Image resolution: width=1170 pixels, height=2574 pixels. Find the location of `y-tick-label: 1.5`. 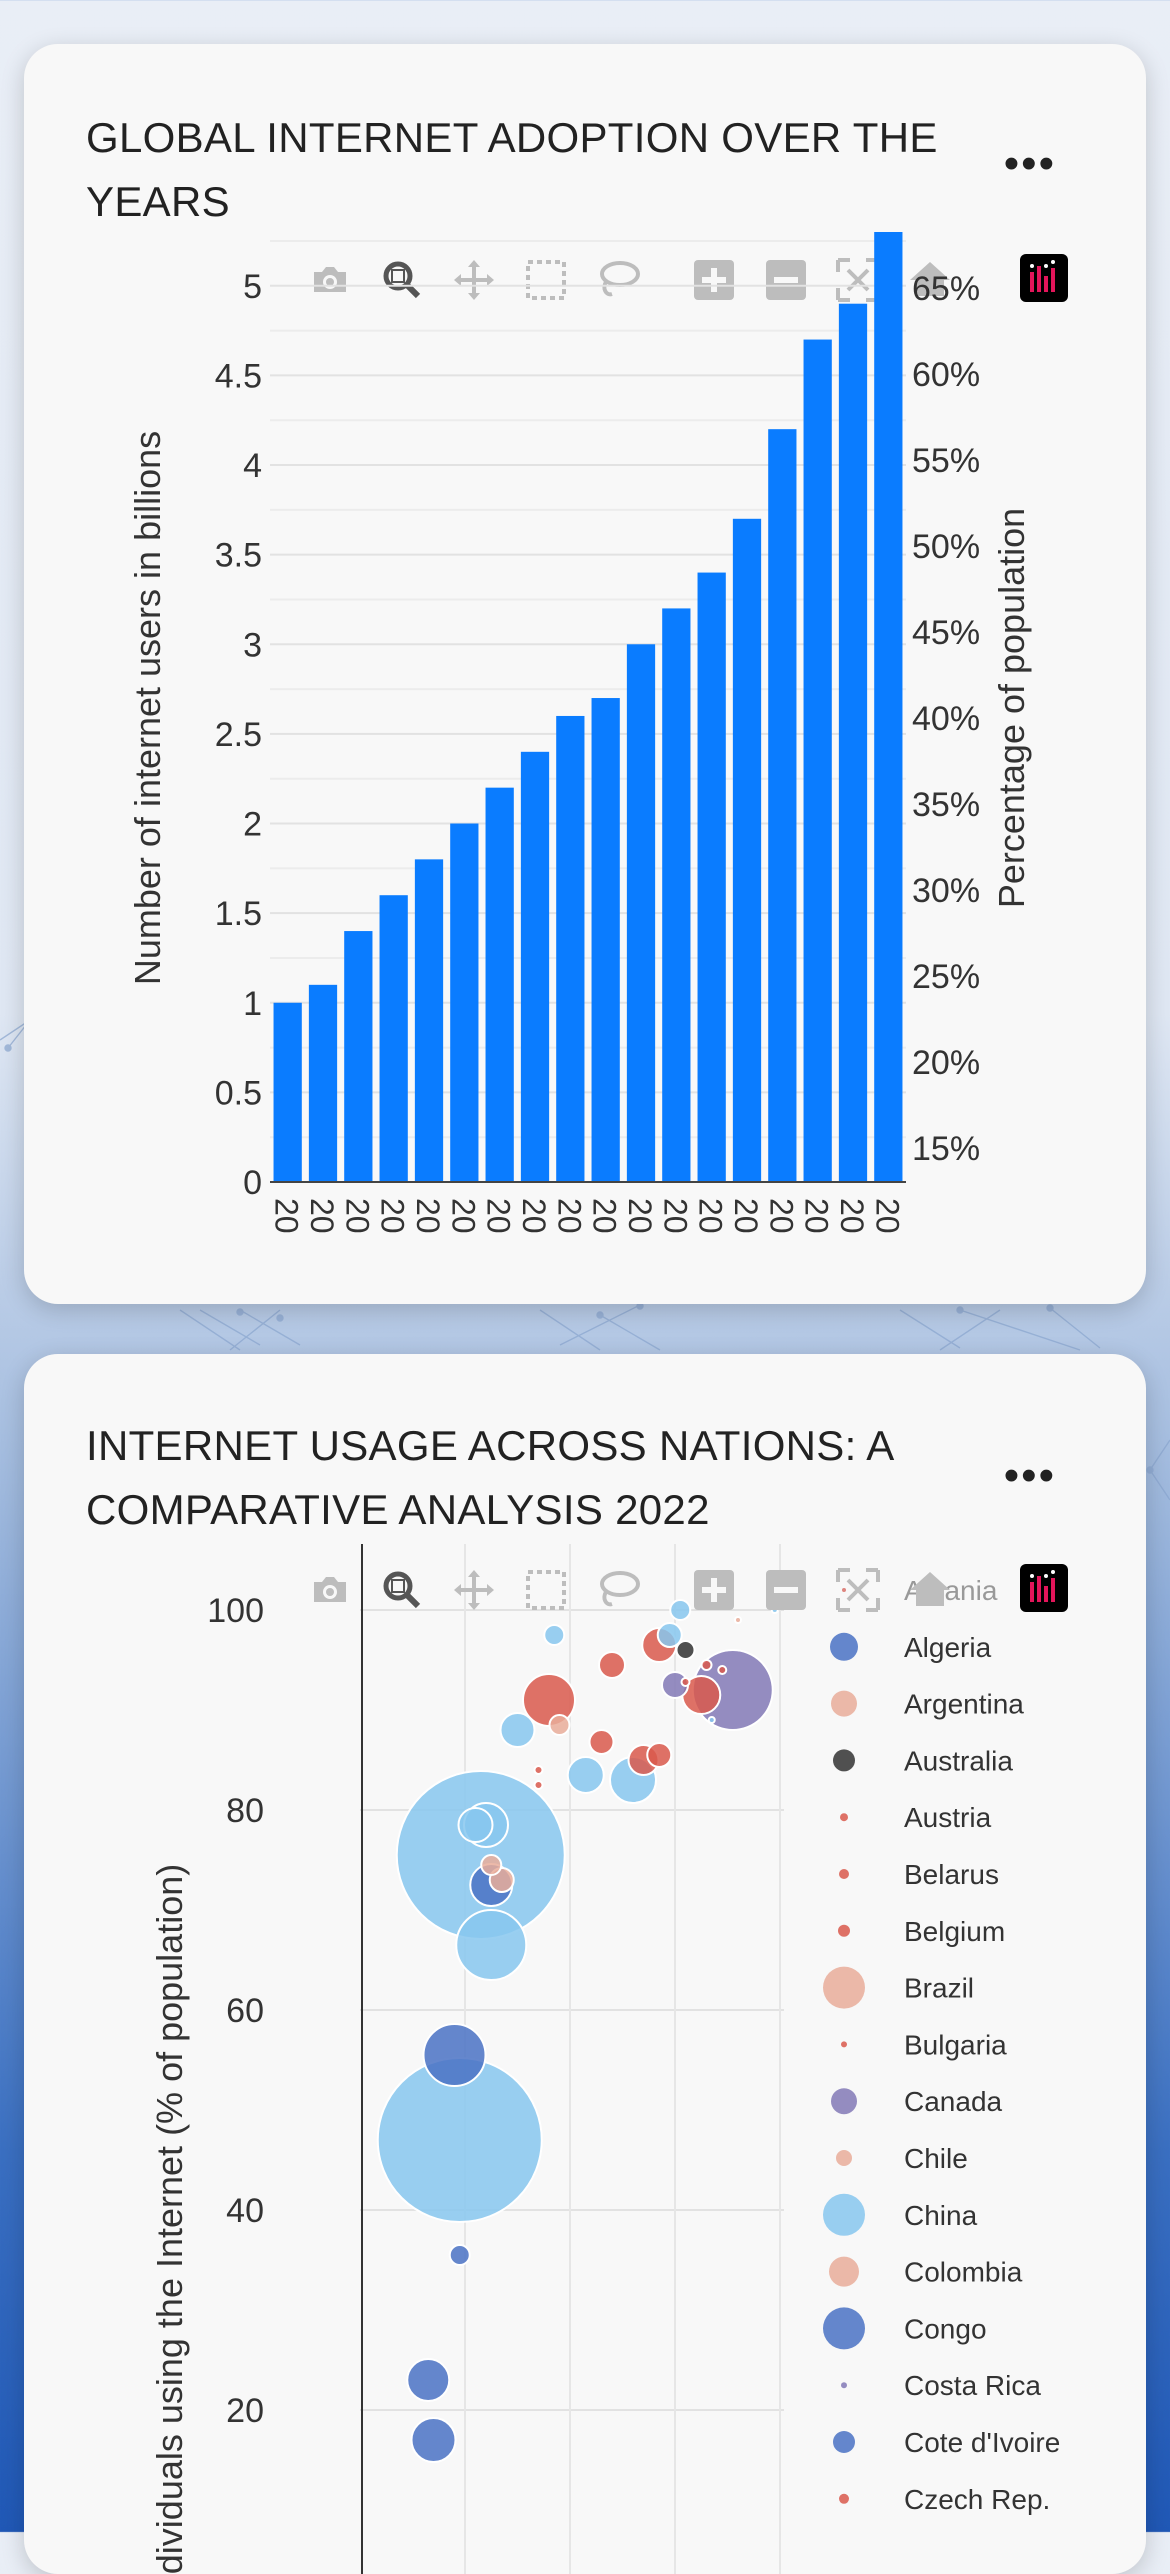

y-tick-label: 1.5 is located at coordinates (238, 914).